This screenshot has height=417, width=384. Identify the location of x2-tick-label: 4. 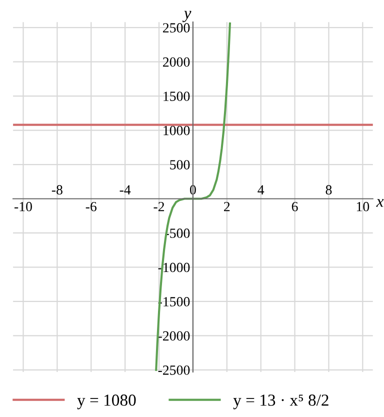
(261, 189).